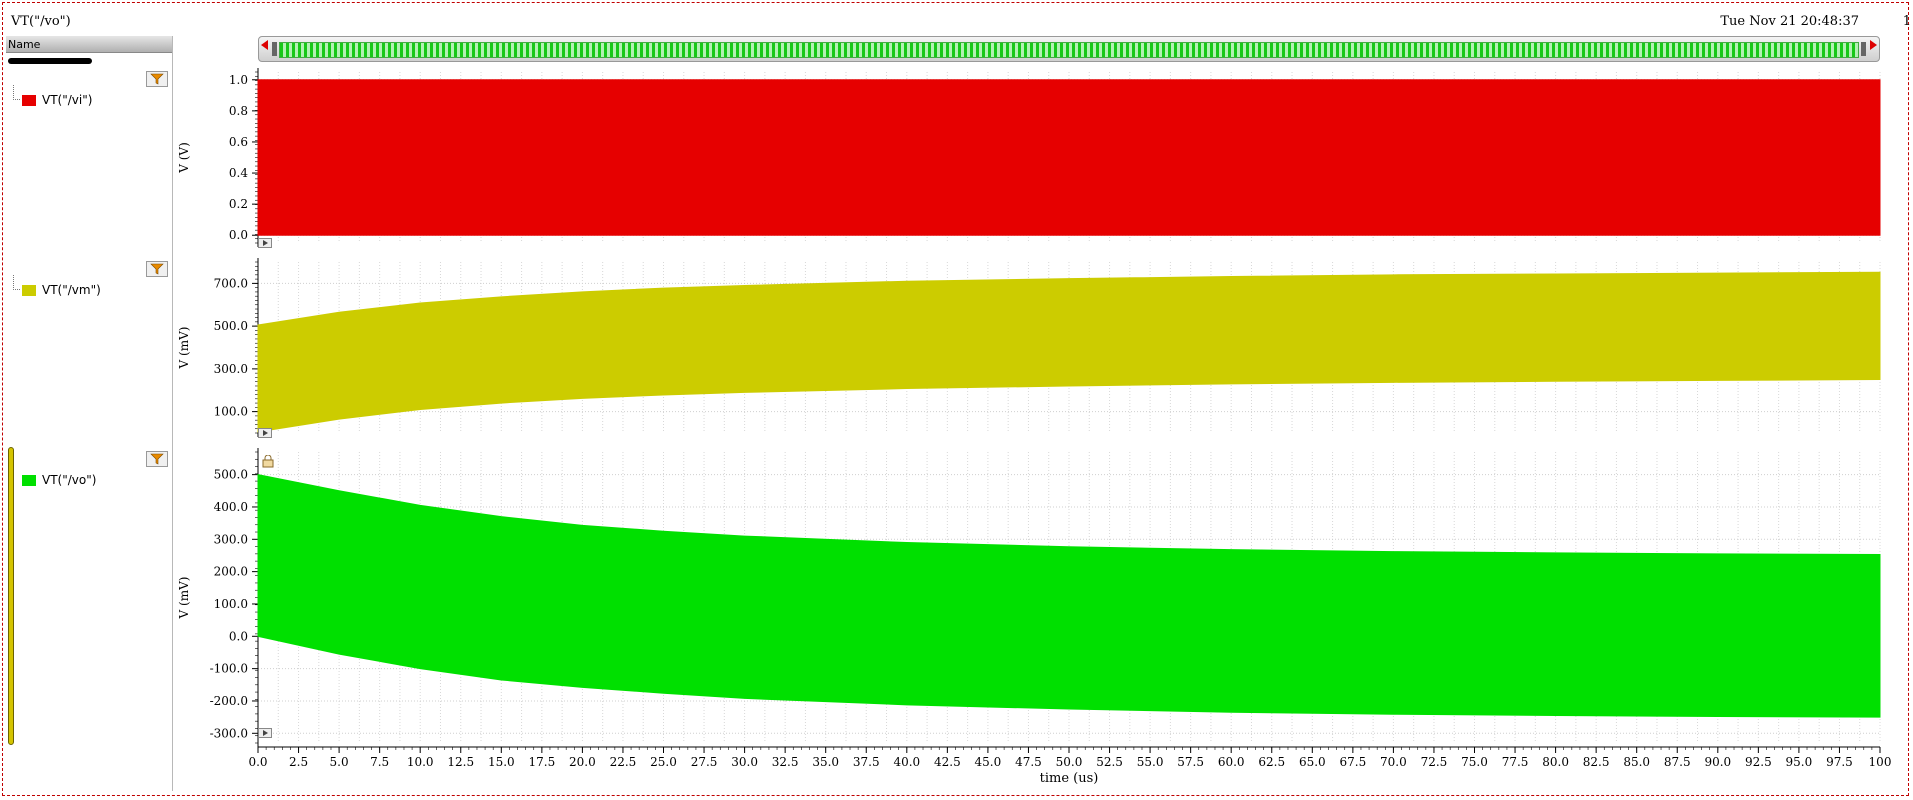  I want to click on lock-icon, so click(268, 461).